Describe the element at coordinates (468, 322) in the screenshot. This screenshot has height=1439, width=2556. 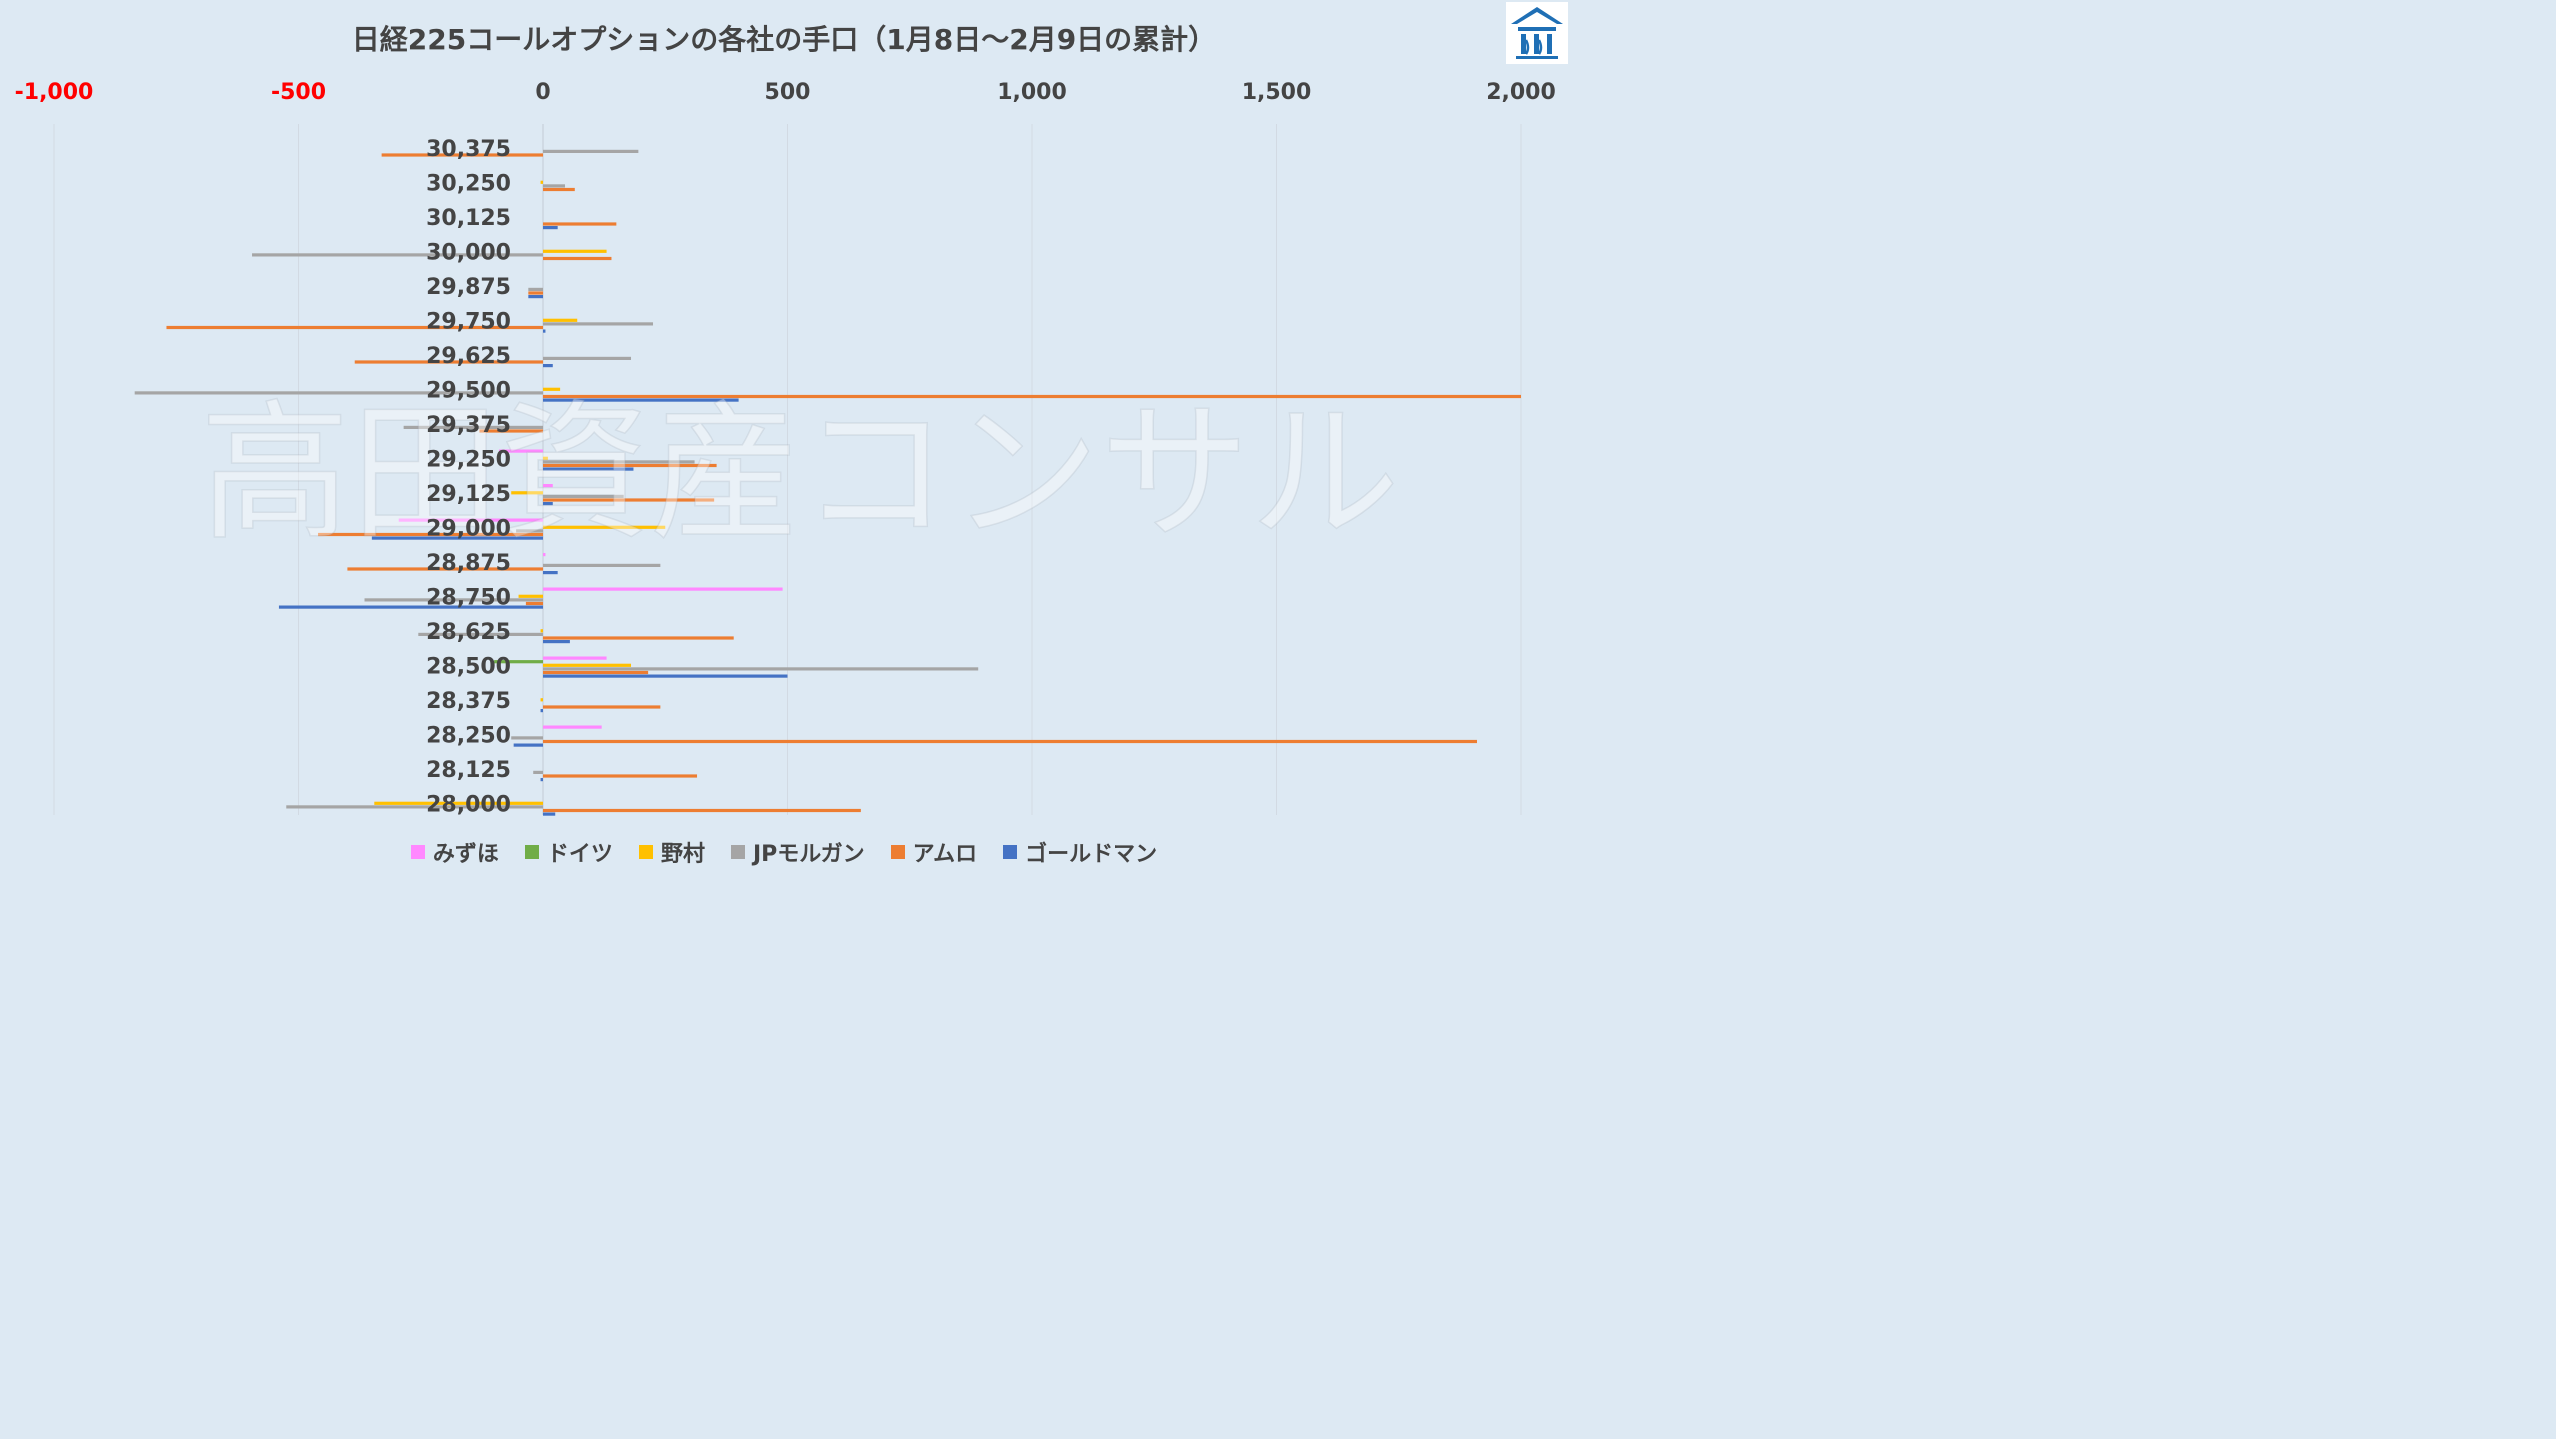
I see `category-label: 29,750` at that location.